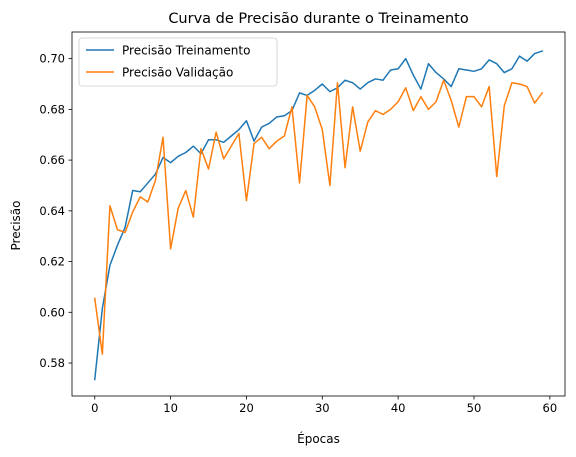 Image resolution: width=576 pixels, height=457 pixels. What do you see at coordinates (52, 59) in the screenshot?
I see `y-tick-label: 0.70` at bounding box center [52, 59].